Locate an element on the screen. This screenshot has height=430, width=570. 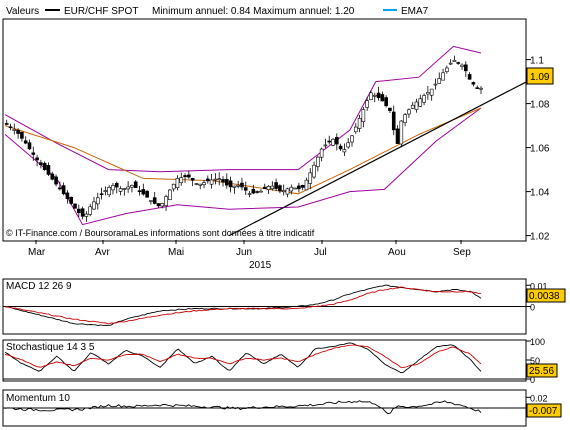
price-x-tick-label: Jul is located at coordinates (320, 252).